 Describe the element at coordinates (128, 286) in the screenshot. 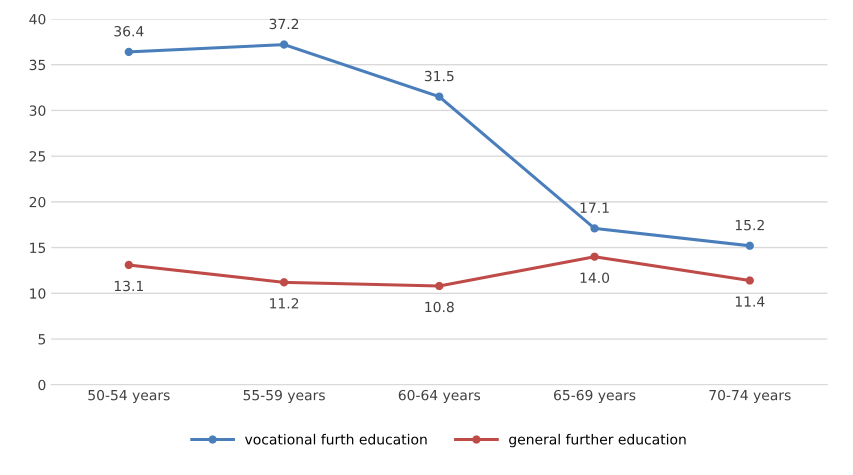

I see `data-label: 13.1` at that location.